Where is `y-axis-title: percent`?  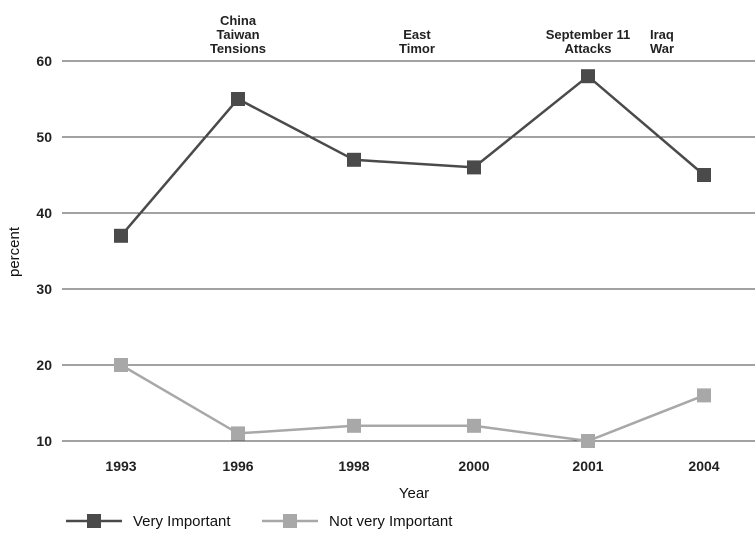
y-axis-title: percent is located at coordinates (14, 251).